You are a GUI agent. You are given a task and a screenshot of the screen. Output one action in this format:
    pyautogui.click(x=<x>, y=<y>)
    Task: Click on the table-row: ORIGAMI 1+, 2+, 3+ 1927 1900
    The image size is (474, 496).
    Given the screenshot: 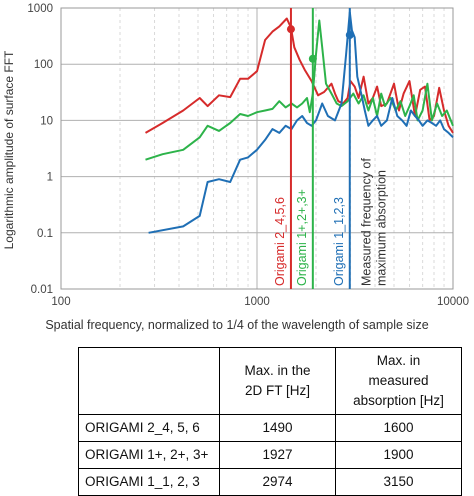 What is the action you would take?
    pyautogui.click(x=270, y=455)
    